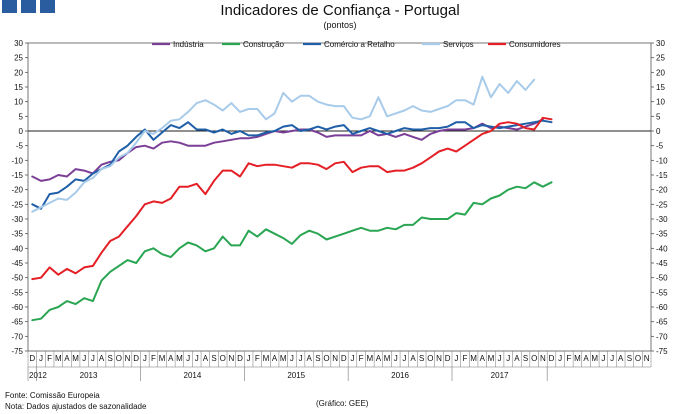 Image resolution: width=680 pixels, height=414 pixels. I want to click on y-tick-label-left: -30, so click(17, 219).